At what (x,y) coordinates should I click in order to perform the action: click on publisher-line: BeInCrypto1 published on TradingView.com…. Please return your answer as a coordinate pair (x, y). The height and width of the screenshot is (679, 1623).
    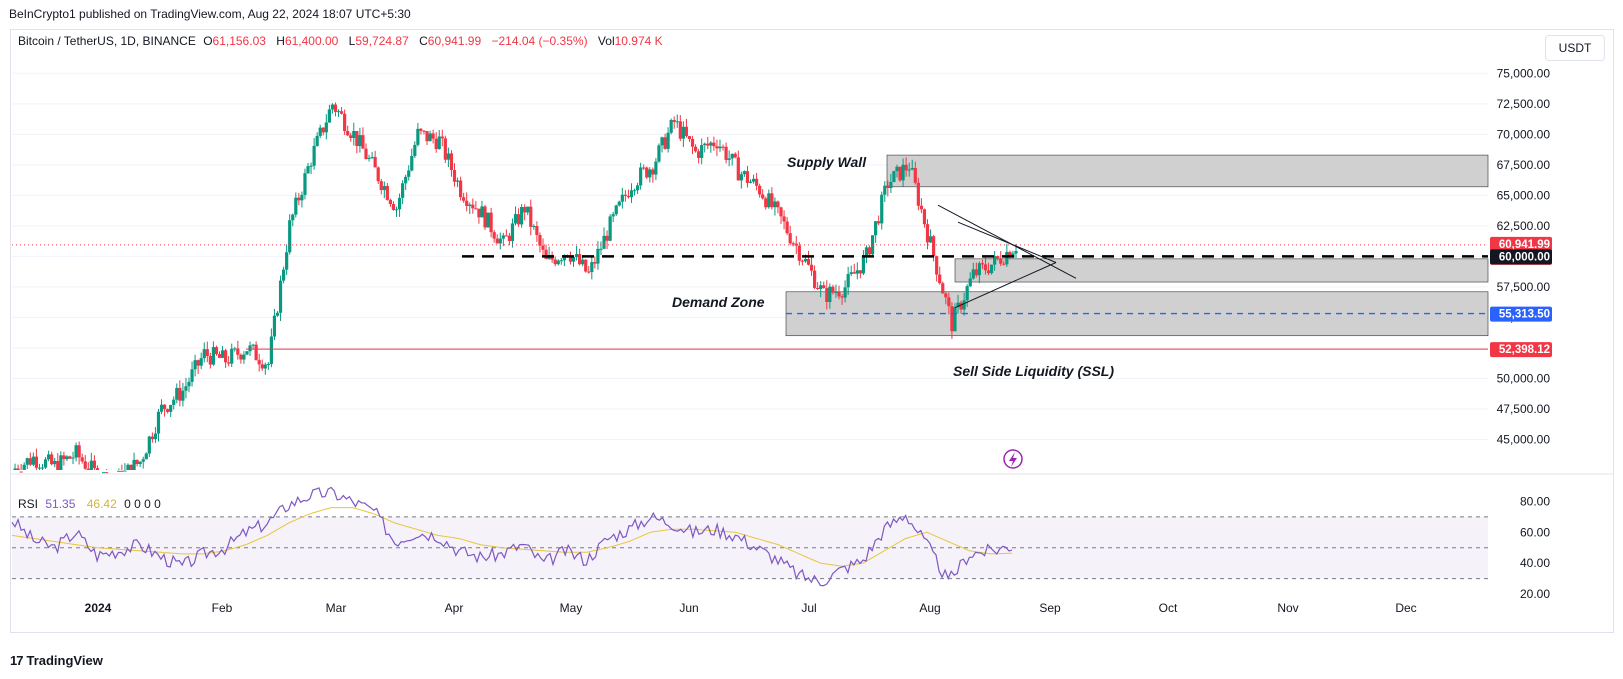
    Looking at the image, I should click on (210, 14).